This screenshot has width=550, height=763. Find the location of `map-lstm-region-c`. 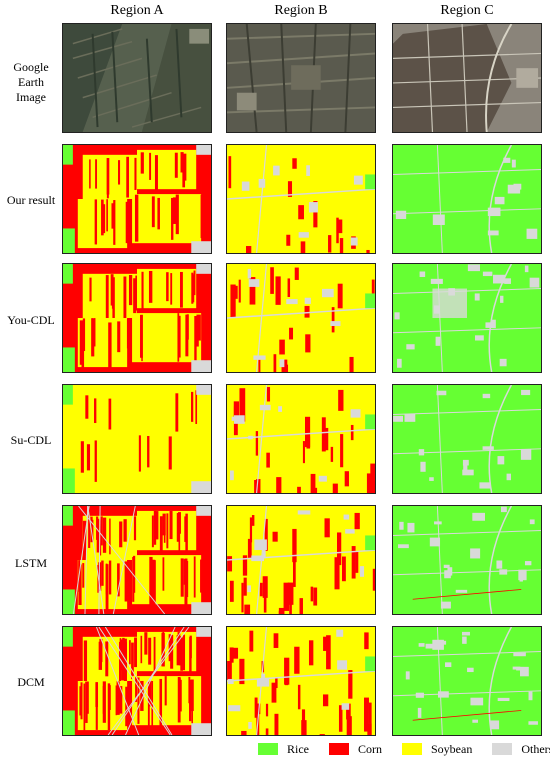

map-lstm-region-c is located at coordinates (467, 560).